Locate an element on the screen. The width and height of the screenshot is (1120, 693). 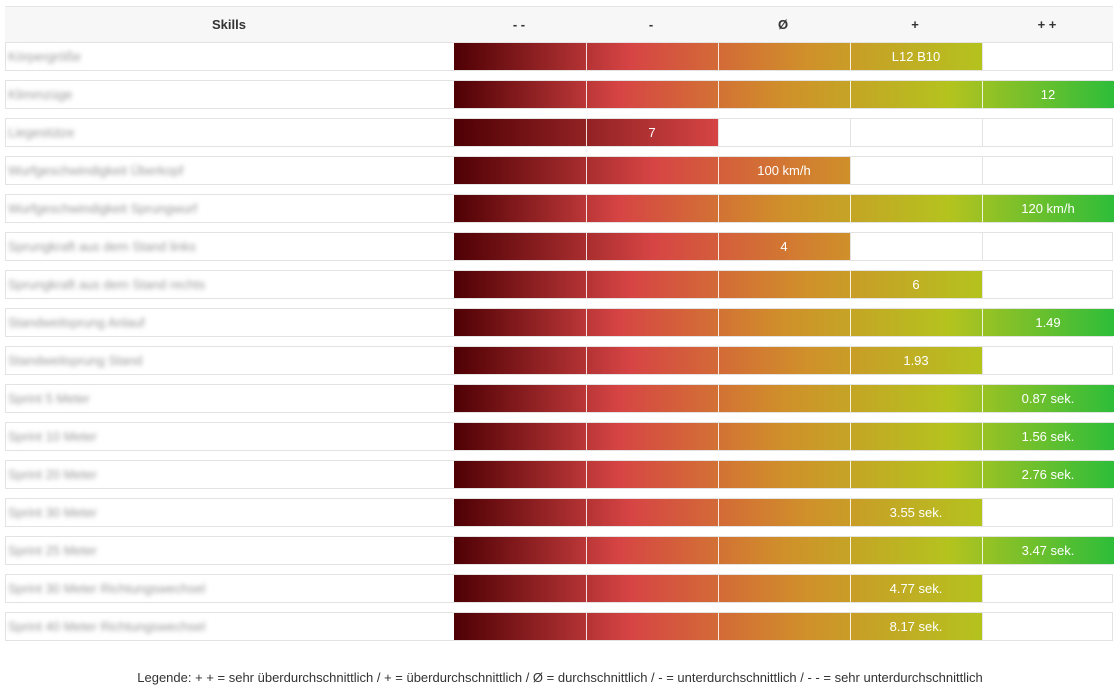
skill-label: Sprungkraft aus dem Stand rechts is located at coordinates (107, 284).